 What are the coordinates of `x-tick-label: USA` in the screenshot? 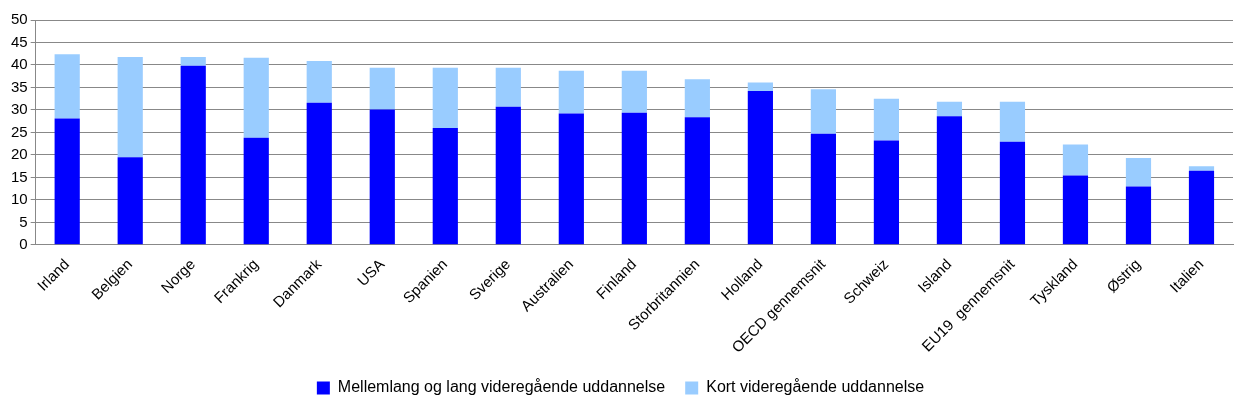 It's located at (370, 272).